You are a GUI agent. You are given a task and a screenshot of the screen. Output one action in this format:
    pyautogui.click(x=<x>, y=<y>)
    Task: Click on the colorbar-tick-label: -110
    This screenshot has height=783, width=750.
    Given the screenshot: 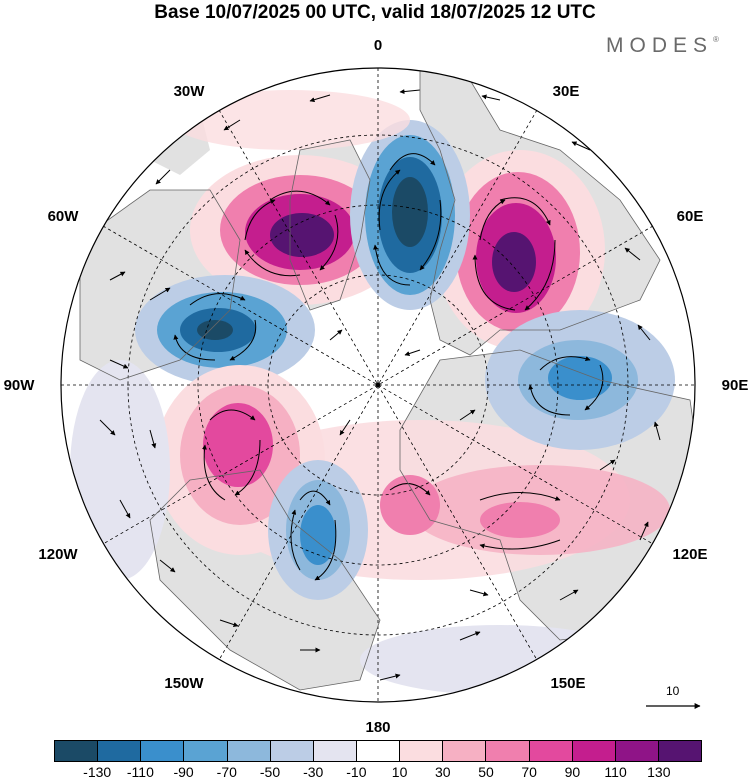 What is the action you would take?
    pyautogui.click(x=140, y=772)
    